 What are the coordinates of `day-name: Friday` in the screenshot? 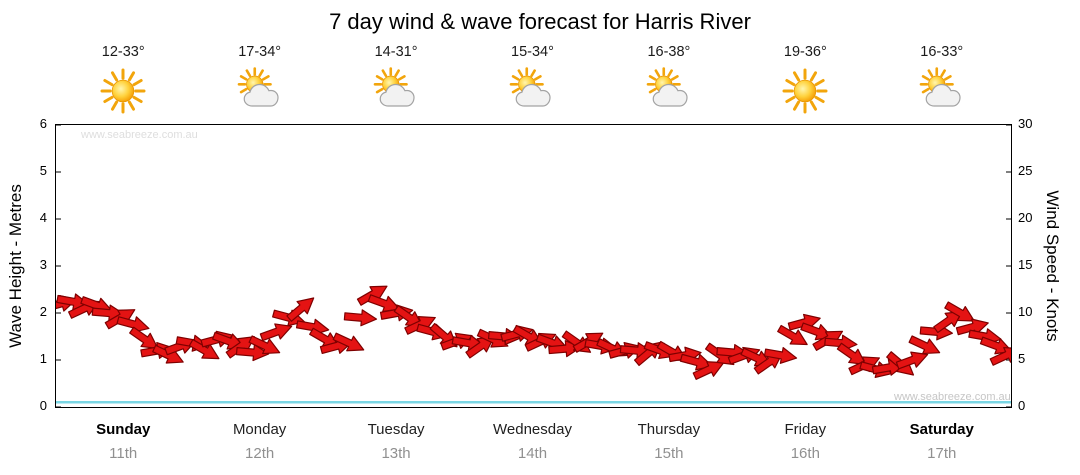 It's located at (805, 429).